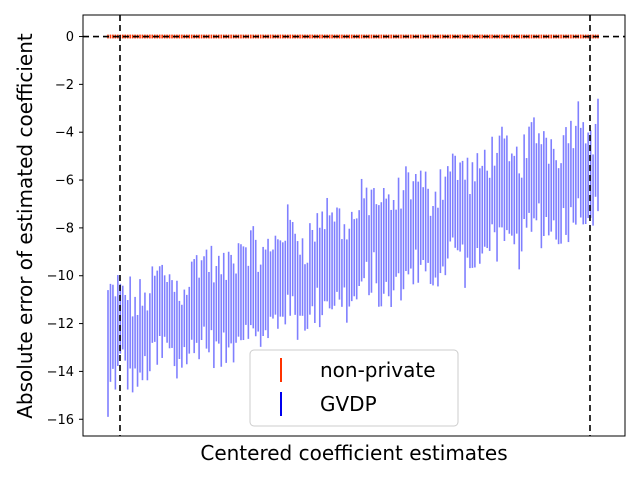  I want to click on y-tick-label: 0, so click(70, 37).